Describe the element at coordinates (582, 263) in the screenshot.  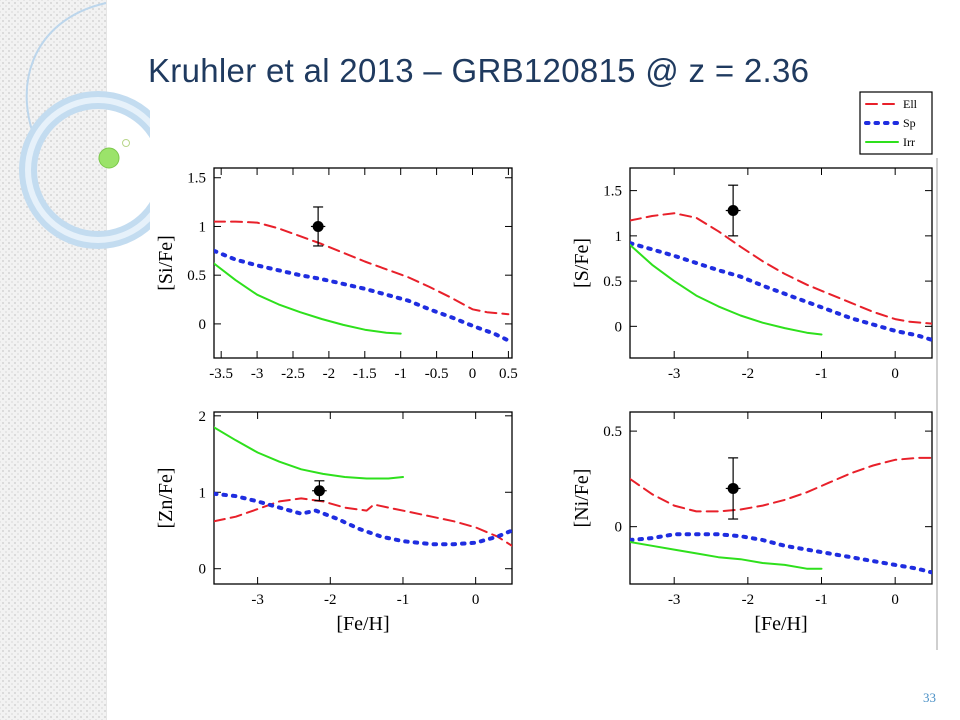
I see `y-axis-label: [S/Fe]` at that location.